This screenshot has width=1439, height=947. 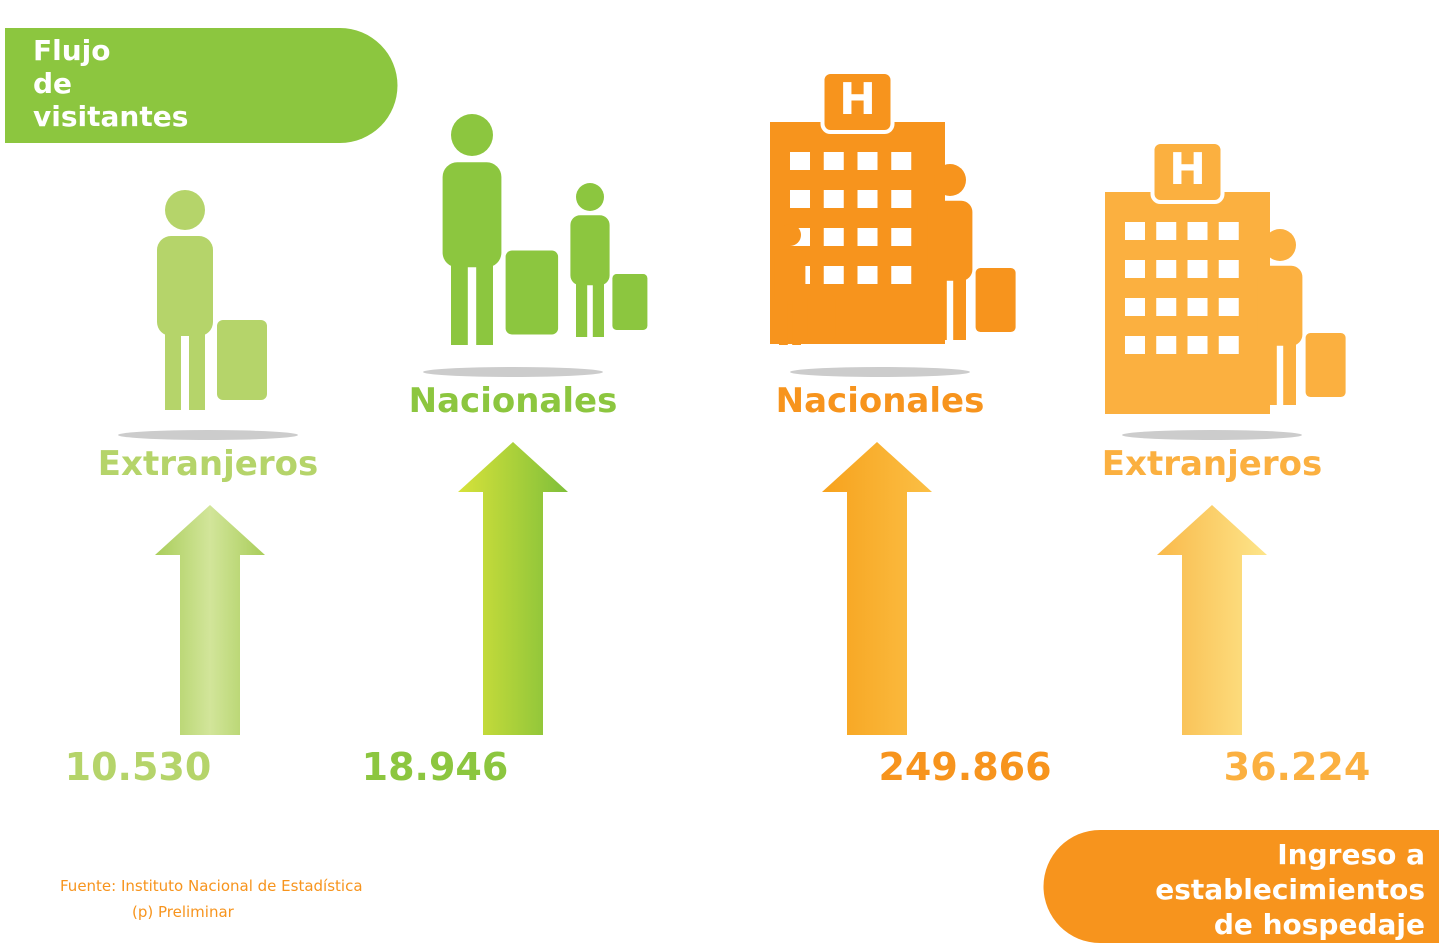 What do you see at coordinates (911, 430) in the screenshot?
I see `item: H Nacionales 249.866` at bounding box center [911, 430].